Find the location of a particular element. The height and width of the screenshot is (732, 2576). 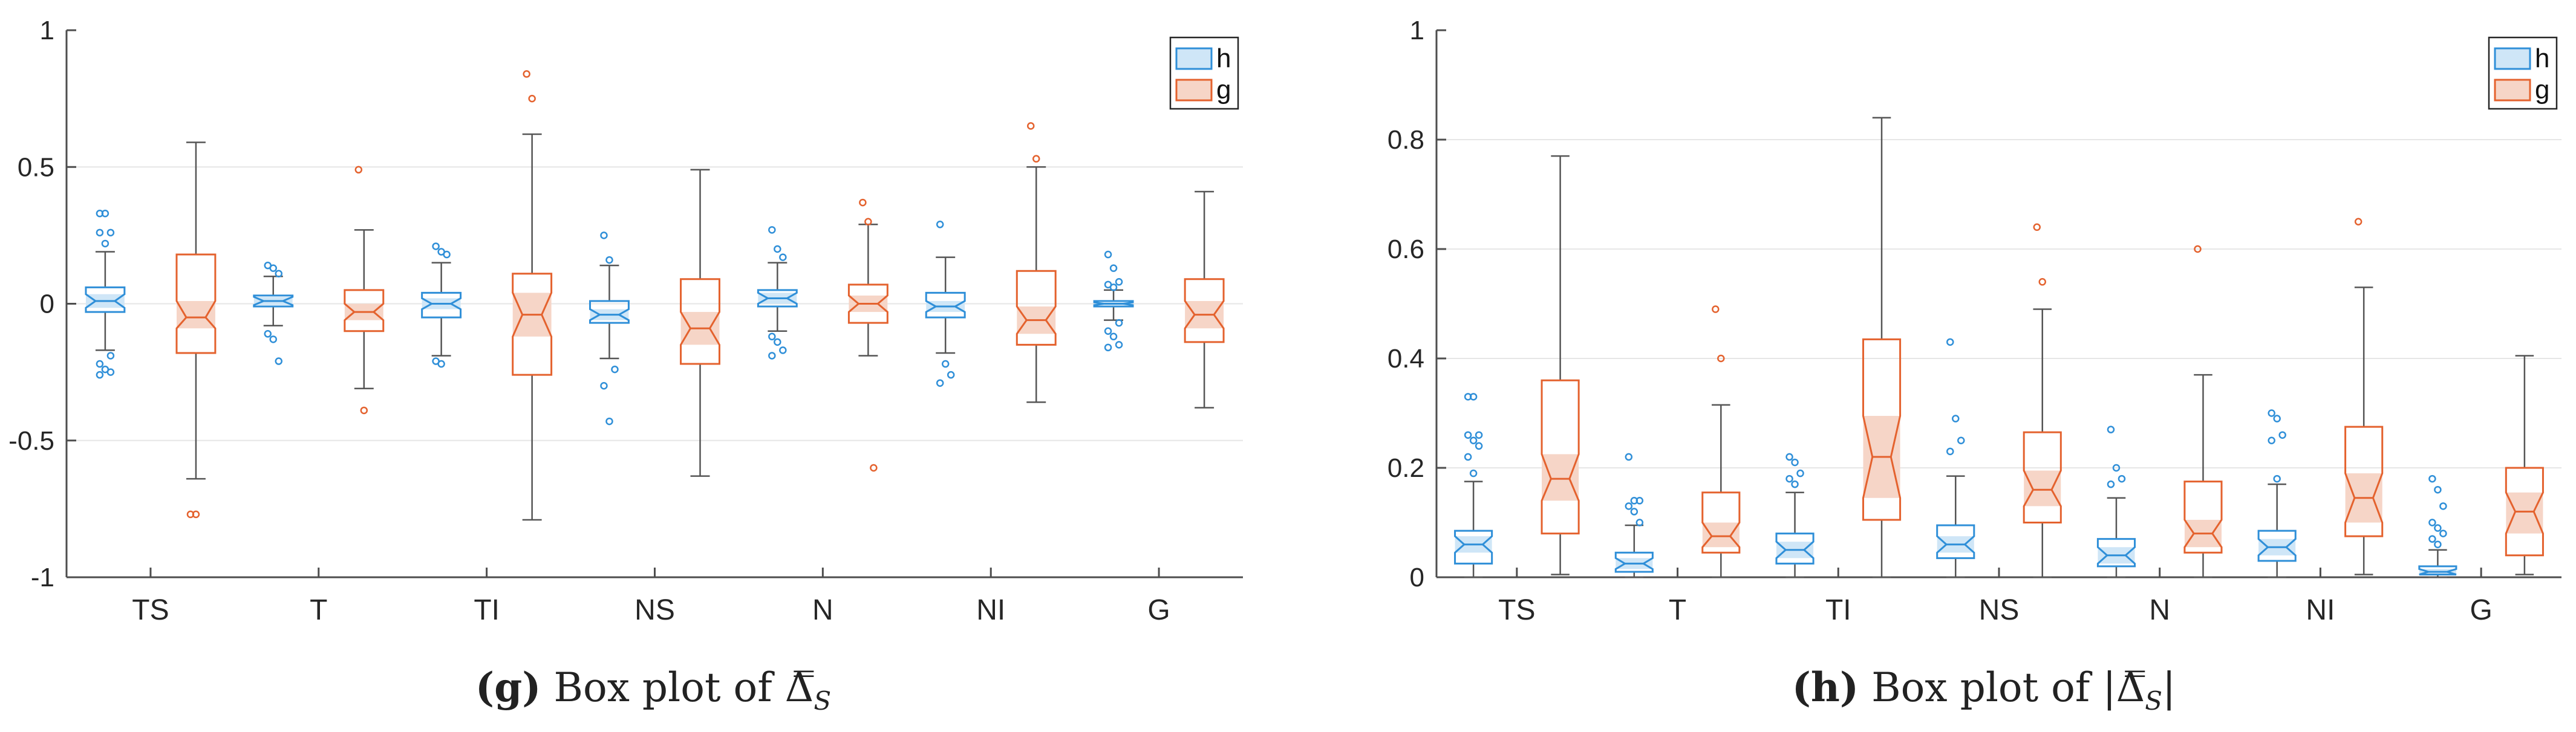

caption-g-symbol: Δ̿ is located at coordinates (799, 687).